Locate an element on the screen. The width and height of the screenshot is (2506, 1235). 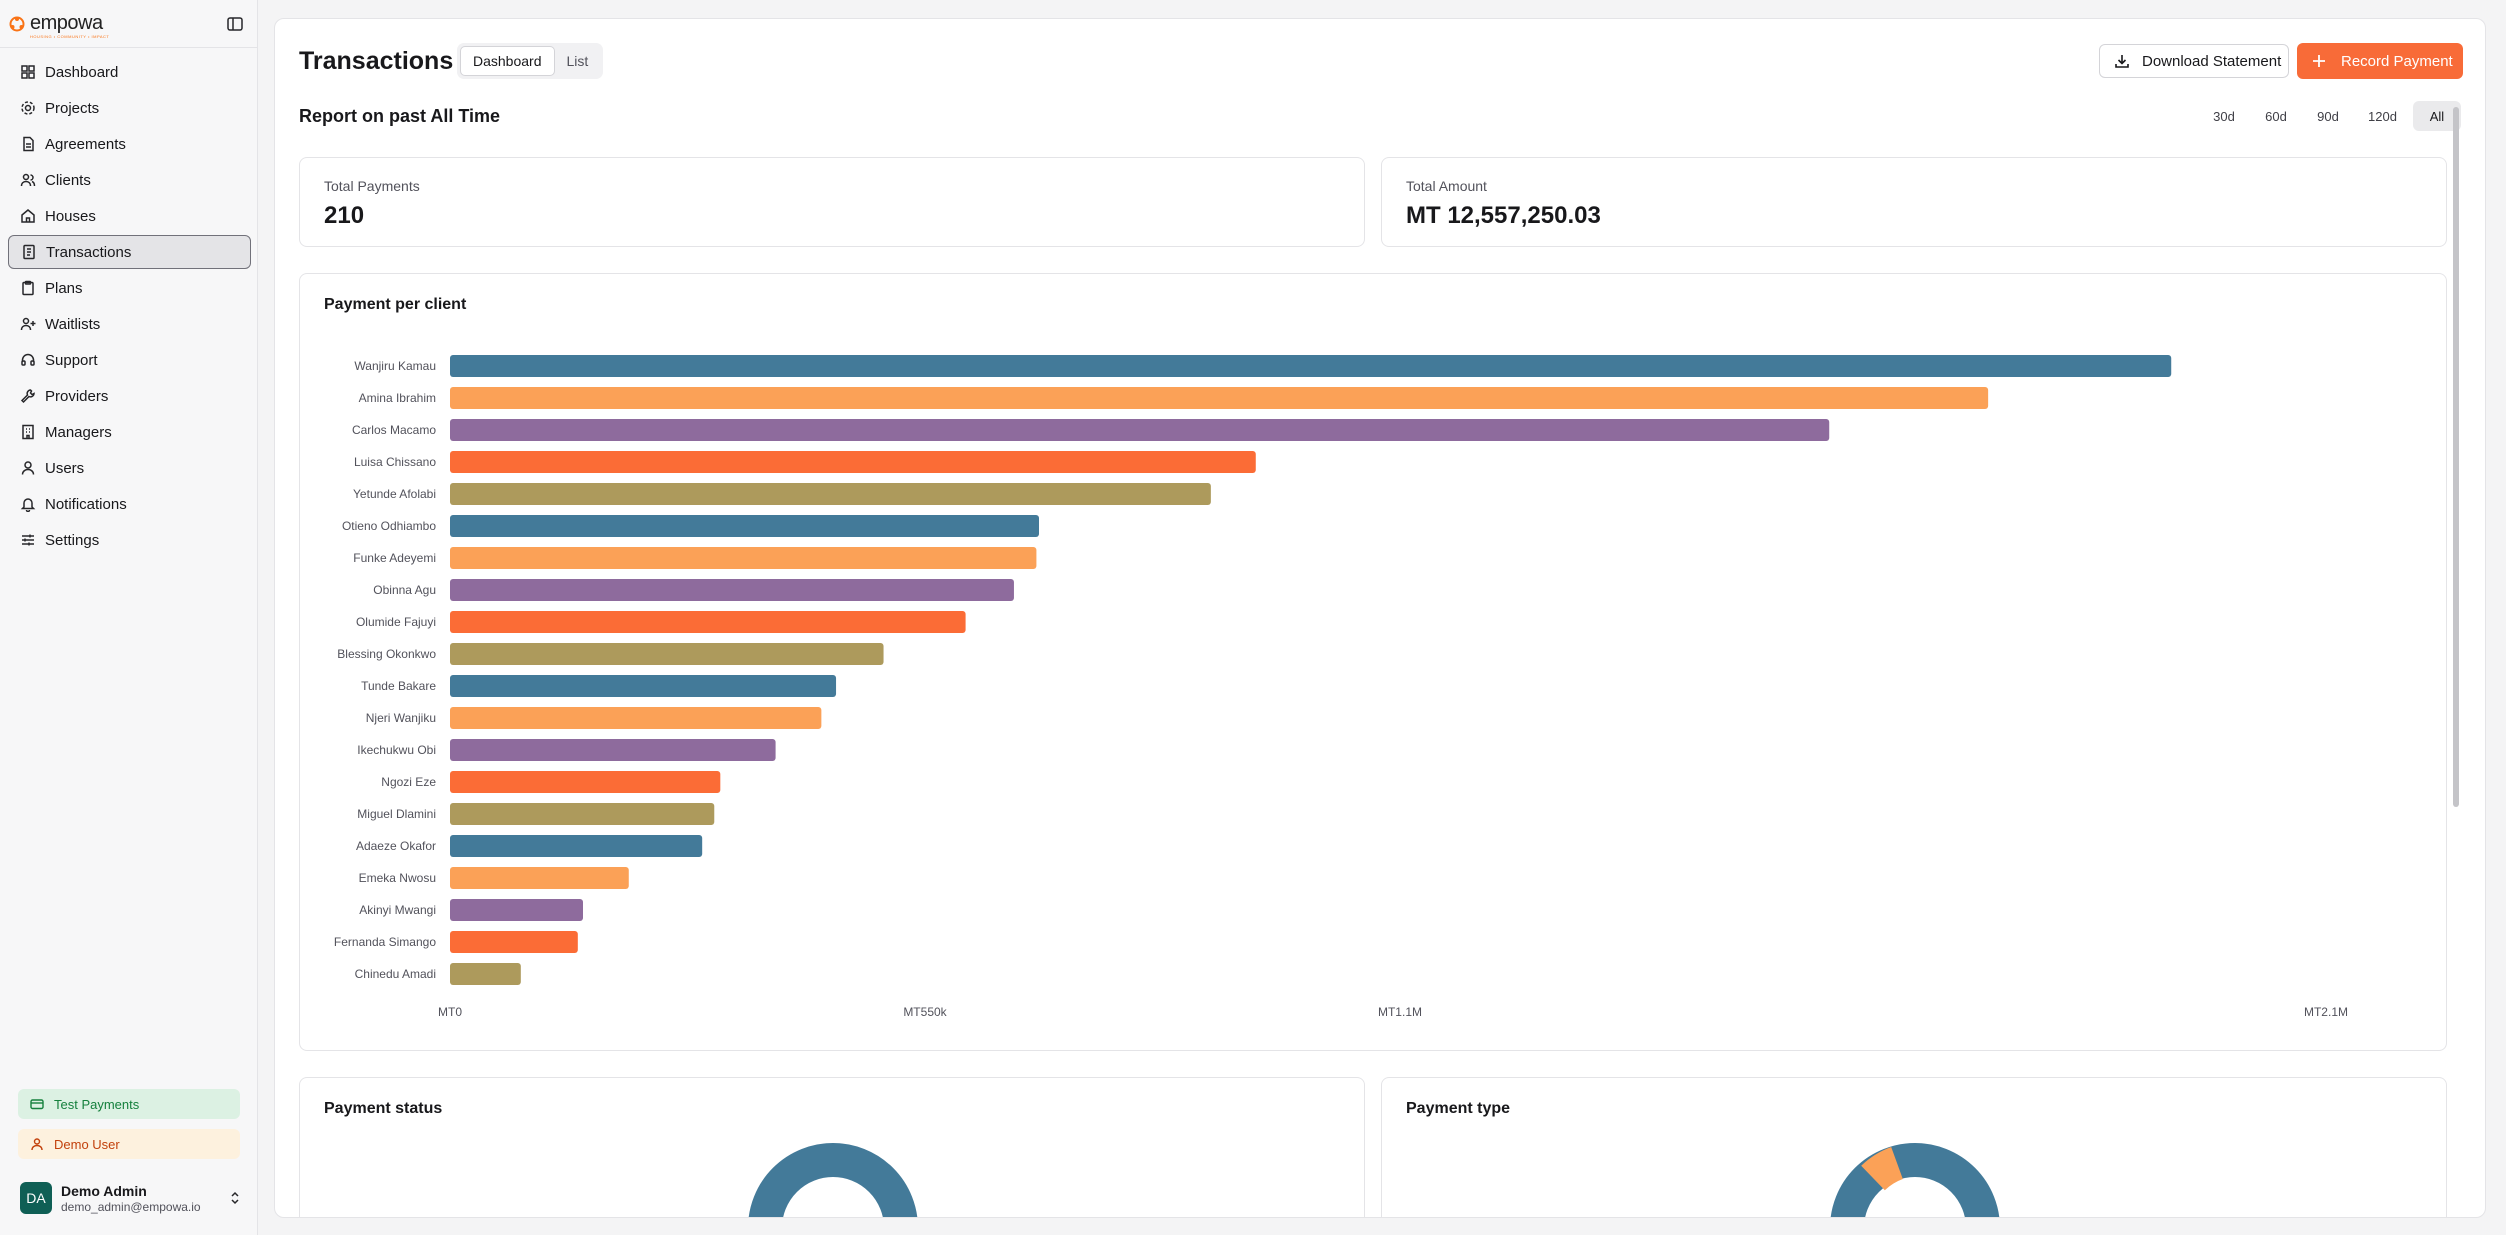
user-menu: DA Demo Admin demo_admin@empowa.io is located at coordinates (131, 1198).